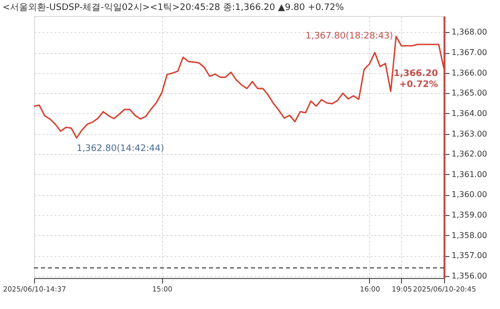 This screenshot has width=500, height=309. Describe the element at coordinates (470, 73) in the screenshot. I see `y-tick-label: 1,366.00` at that location.